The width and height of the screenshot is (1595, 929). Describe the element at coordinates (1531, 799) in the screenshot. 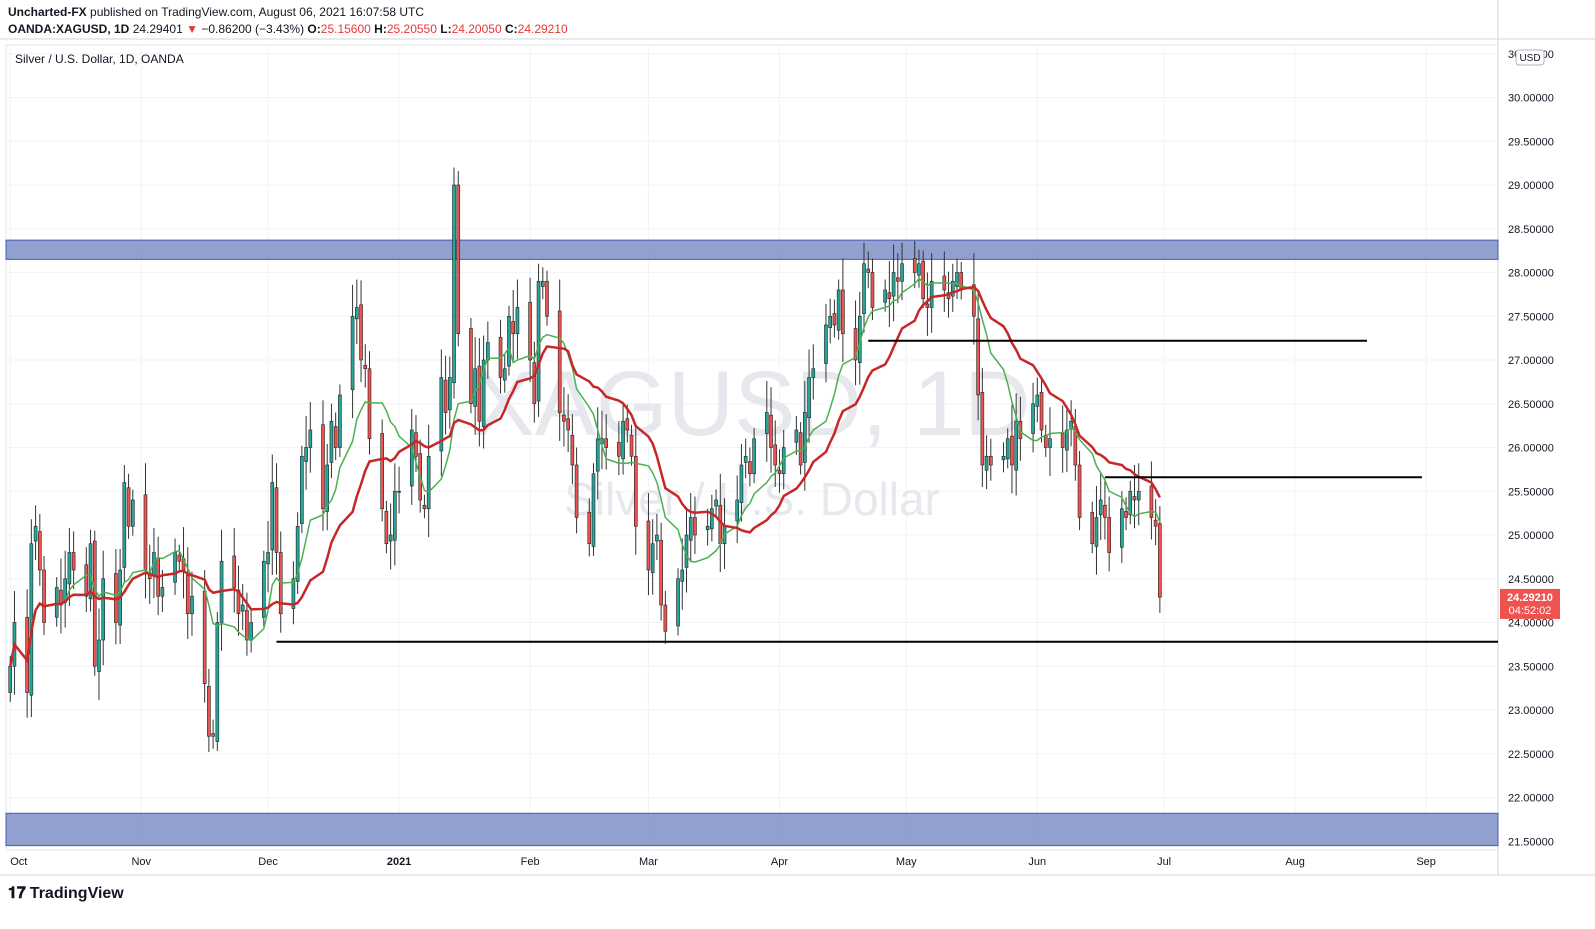

I see `y-tick-label: 22.00000` at that location.